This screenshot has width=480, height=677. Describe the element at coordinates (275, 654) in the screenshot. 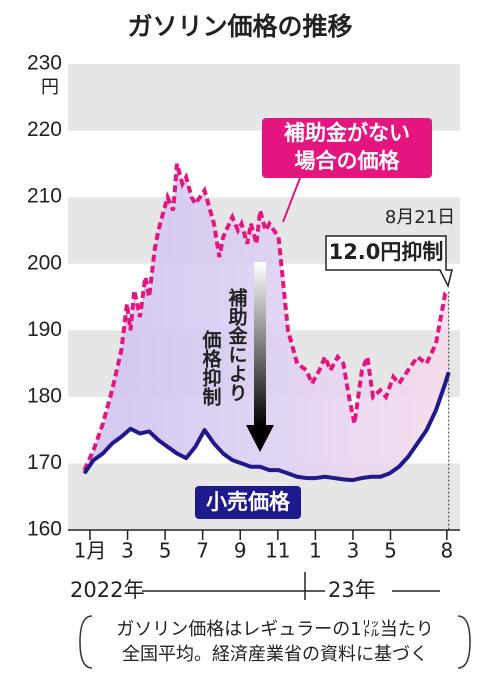

I see `note-line: 全国平均。経済産業省の資料に基づく` at that location.